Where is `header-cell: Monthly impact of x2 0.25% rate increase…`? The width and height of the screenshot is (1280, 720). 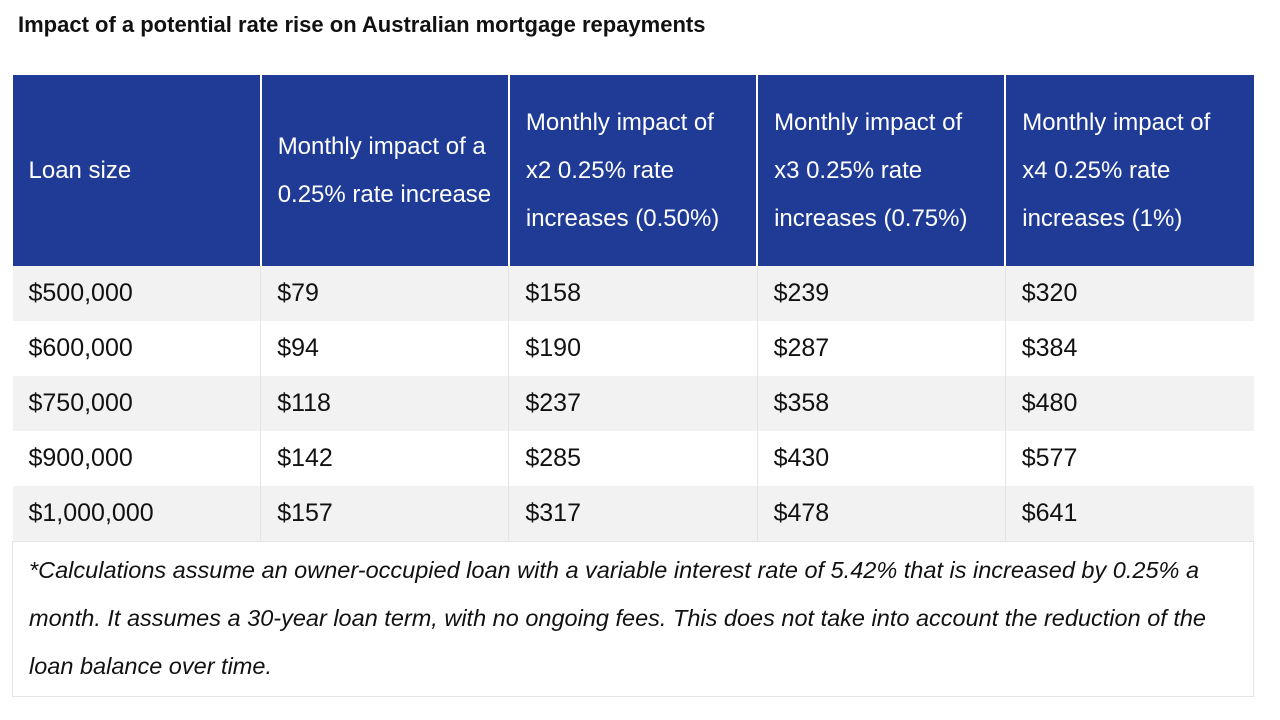 header-cell: Monthly impact of x2 0.25% rate increase… is located at coordinates (632, 170).